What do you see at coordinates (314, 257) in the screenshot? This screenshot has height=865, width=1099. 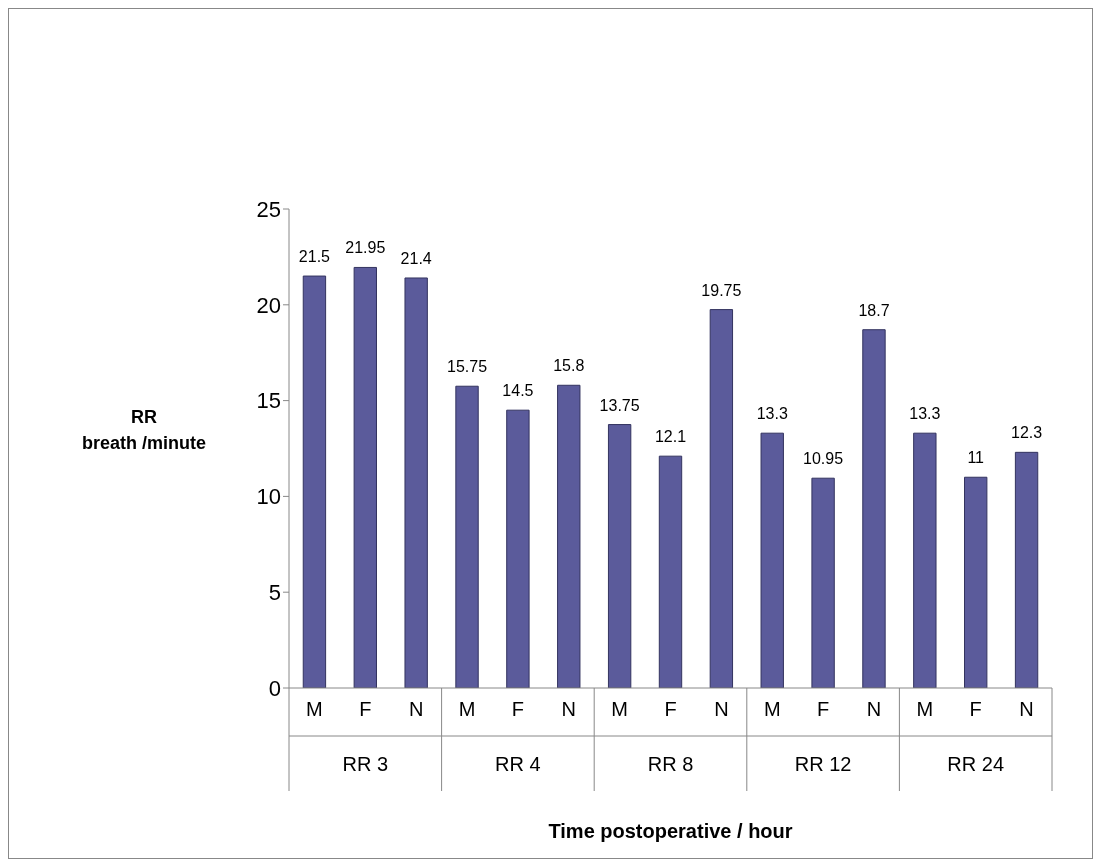 I see `data-label: 21.5` at bounding box center [314, 257].